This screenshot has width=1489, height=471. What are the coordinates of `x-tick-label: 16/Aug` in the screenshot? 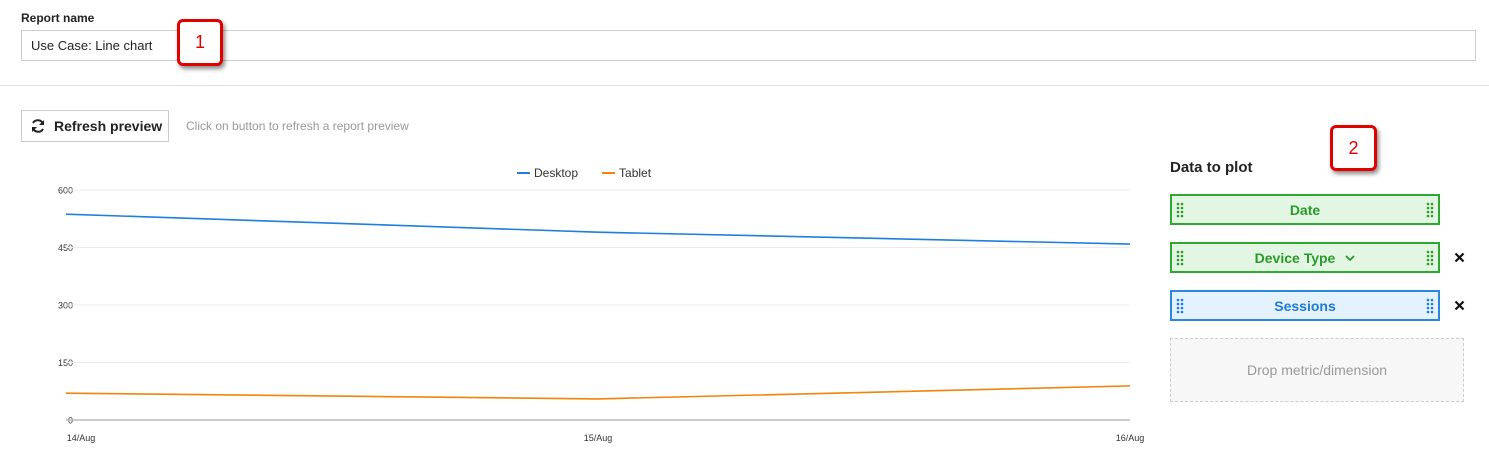 It's located at (1130, 438).